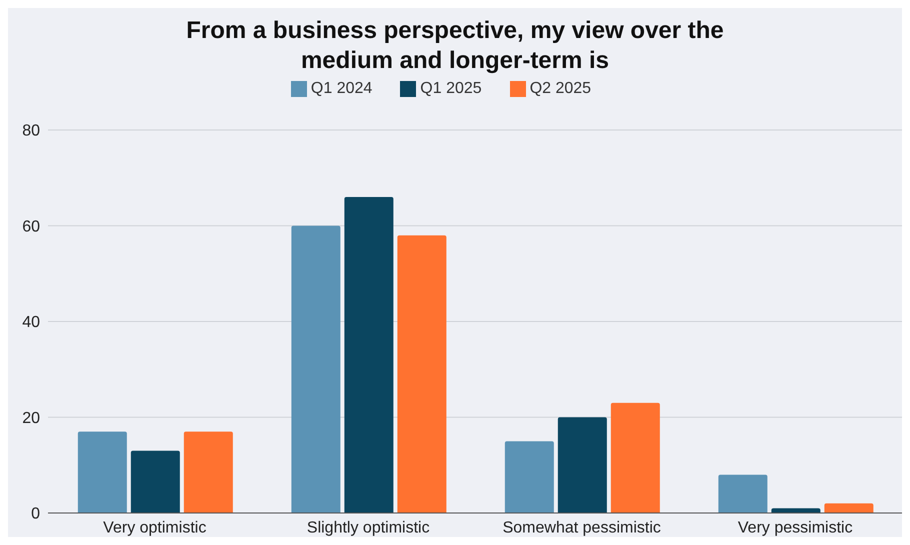 The height and width of the screenshot is (545, 910). I want to click on y-tick-label: 40, so click(31, 323).